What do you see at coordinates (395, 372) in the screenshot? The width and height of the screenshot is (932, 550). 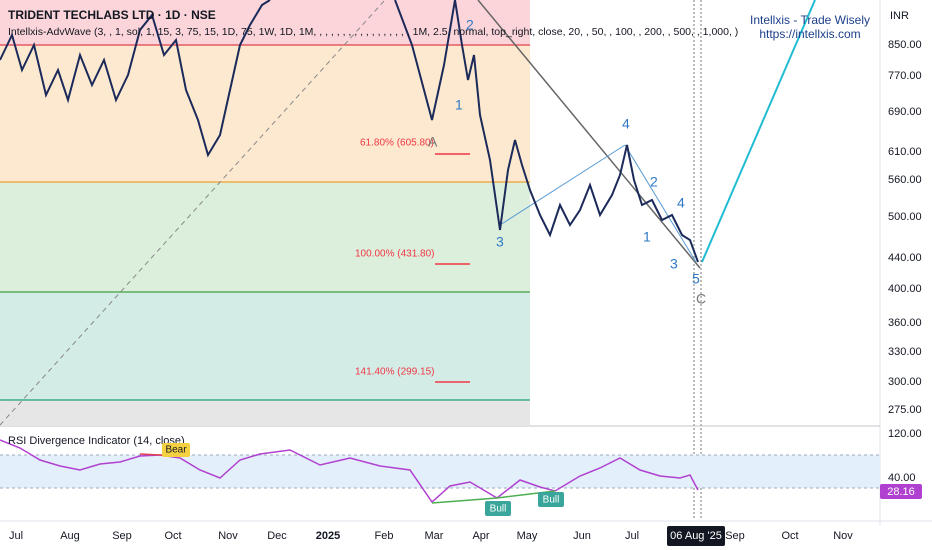 I see `fib-label: 141.40% (299.15)` at bounding box center [395, 372].